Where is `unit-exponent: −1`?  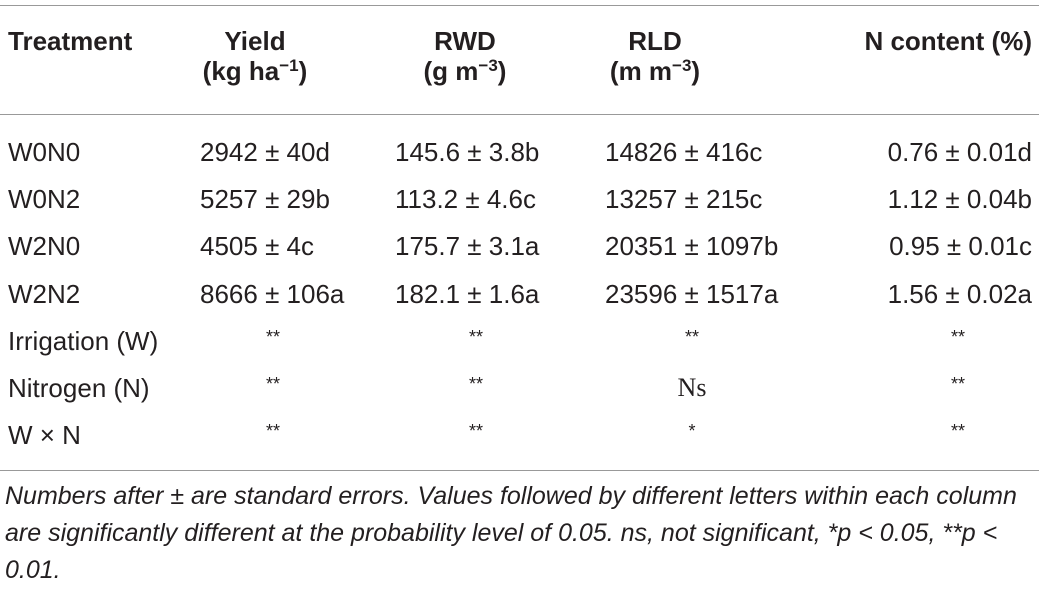 unit-exponent: −1 is located at coordinates (289, 65).